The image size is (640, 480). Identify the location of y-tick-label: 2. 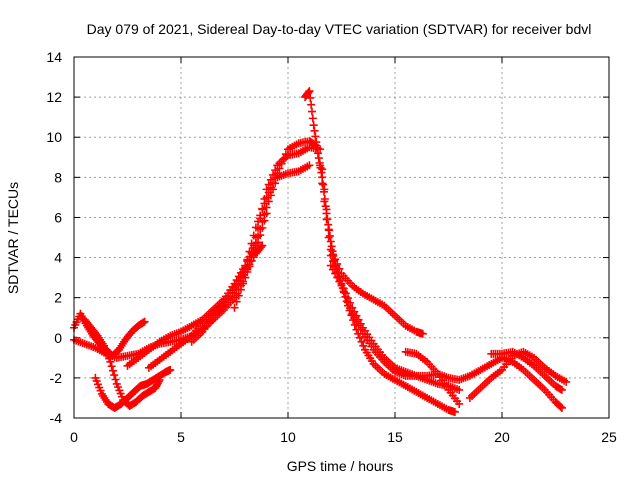
(58, 298).